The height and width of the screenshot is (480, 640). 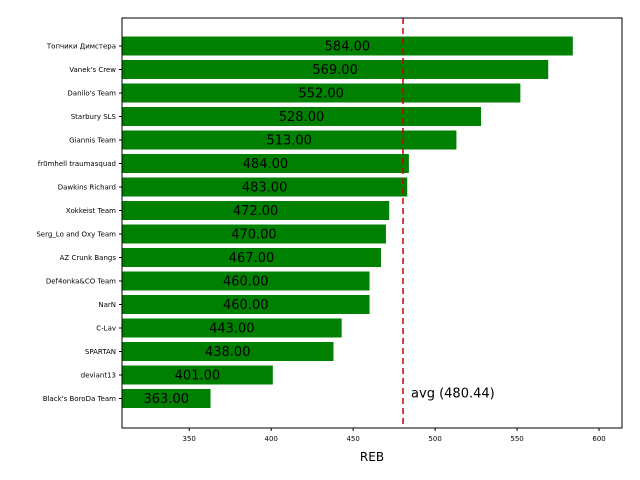 What do you see at coordinates (81, 282) in the screenshot?
I see `y-tick-label: Def4onka&CO Team` at bounding box center [81, 282].